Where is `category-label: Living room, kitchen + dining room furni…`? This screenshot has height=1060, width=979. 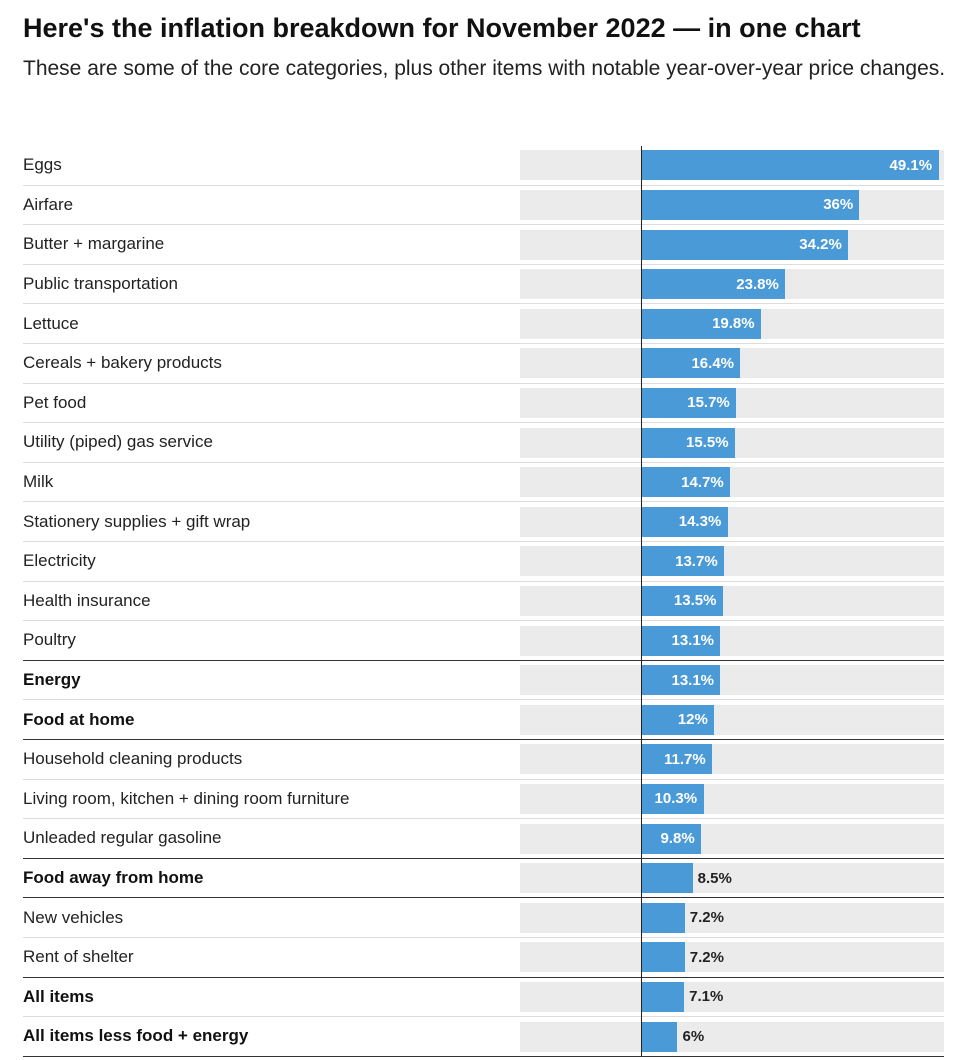
category-label: Living room, kitchen + dining room furni… is located at coordinates (186, 798).